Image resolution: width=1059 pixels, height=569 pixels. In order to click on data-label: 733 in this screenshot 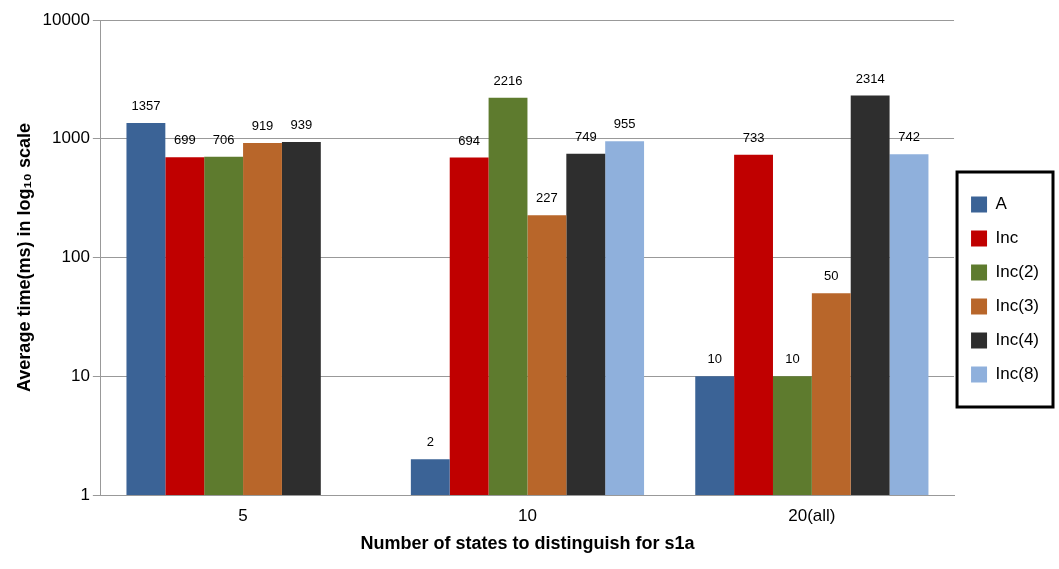, I will do `click(753, 137)`.